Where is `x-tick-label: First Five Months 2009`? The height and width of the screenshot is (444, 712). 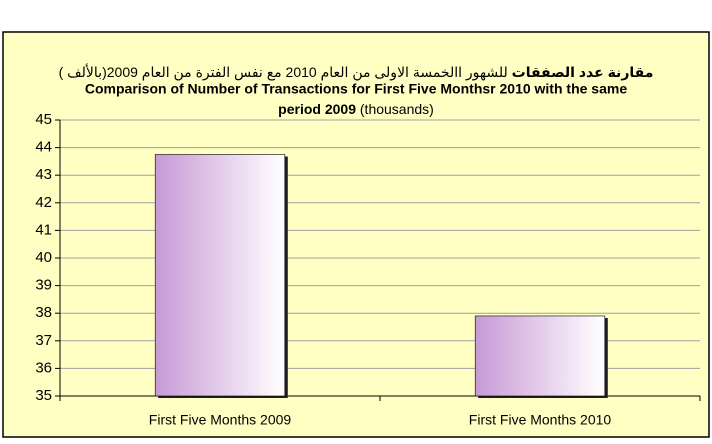
x-tick-label: First Five Months 2009 is located at coordinates (220, 420).